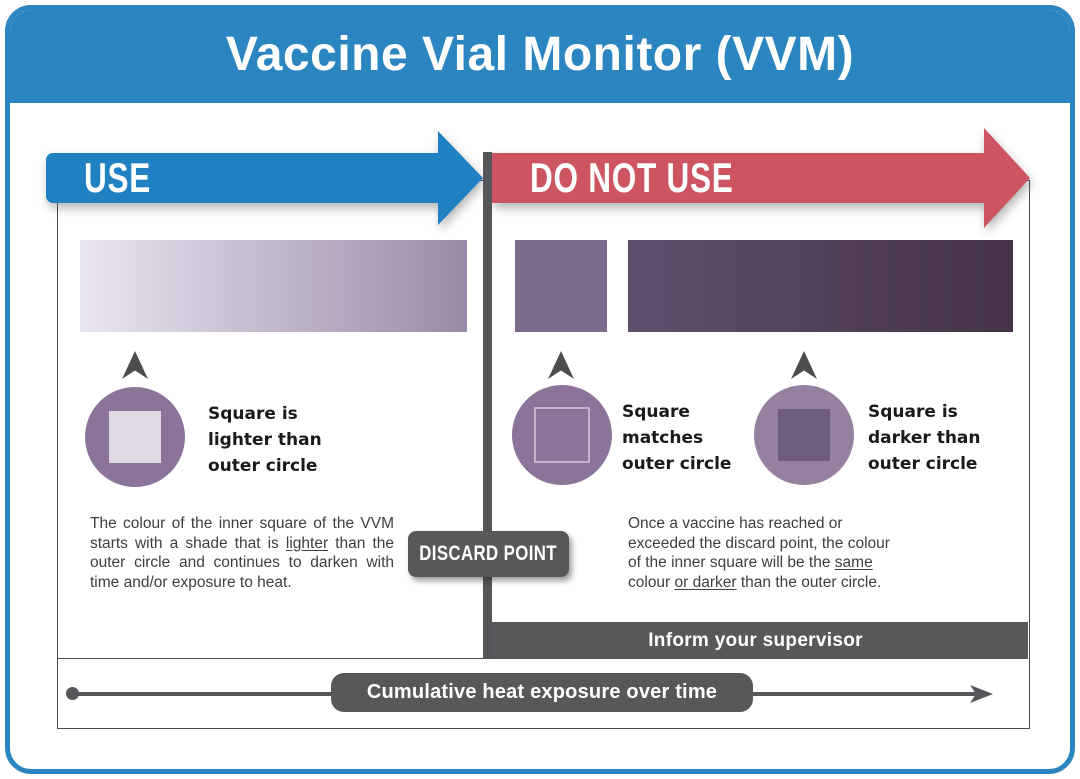 The height and width of the screenshot is (779, 1080). I want to click on caption-square-matches: Square matches outer circle, so click(677, 438).